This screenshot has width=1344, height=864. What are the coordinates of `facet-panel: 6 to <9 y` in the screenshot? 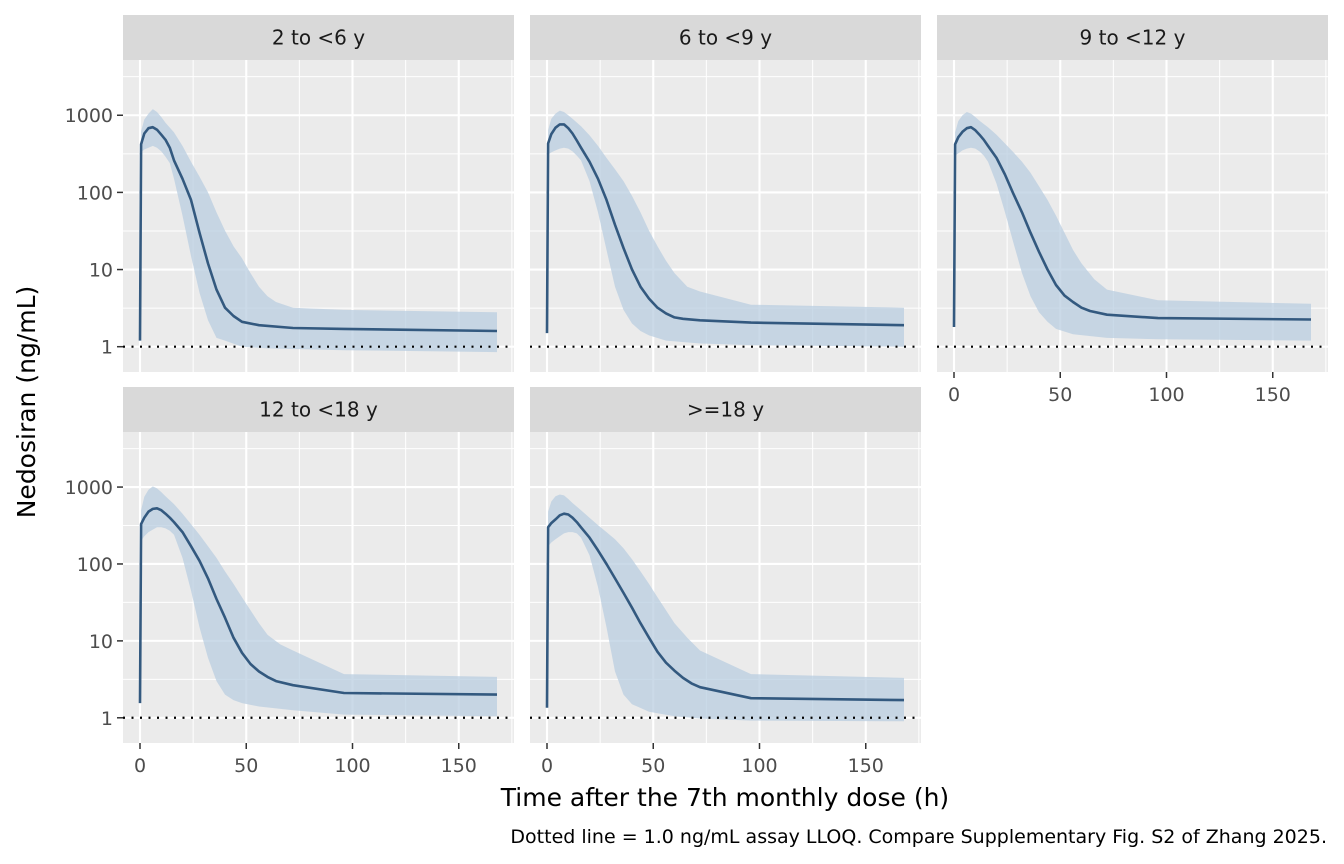 It's located at (725, 193).